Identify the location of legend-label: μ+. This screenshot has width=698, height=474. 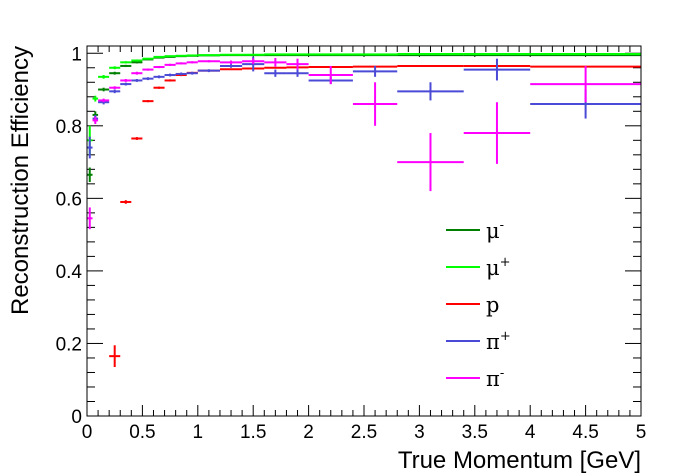
(498, 267).